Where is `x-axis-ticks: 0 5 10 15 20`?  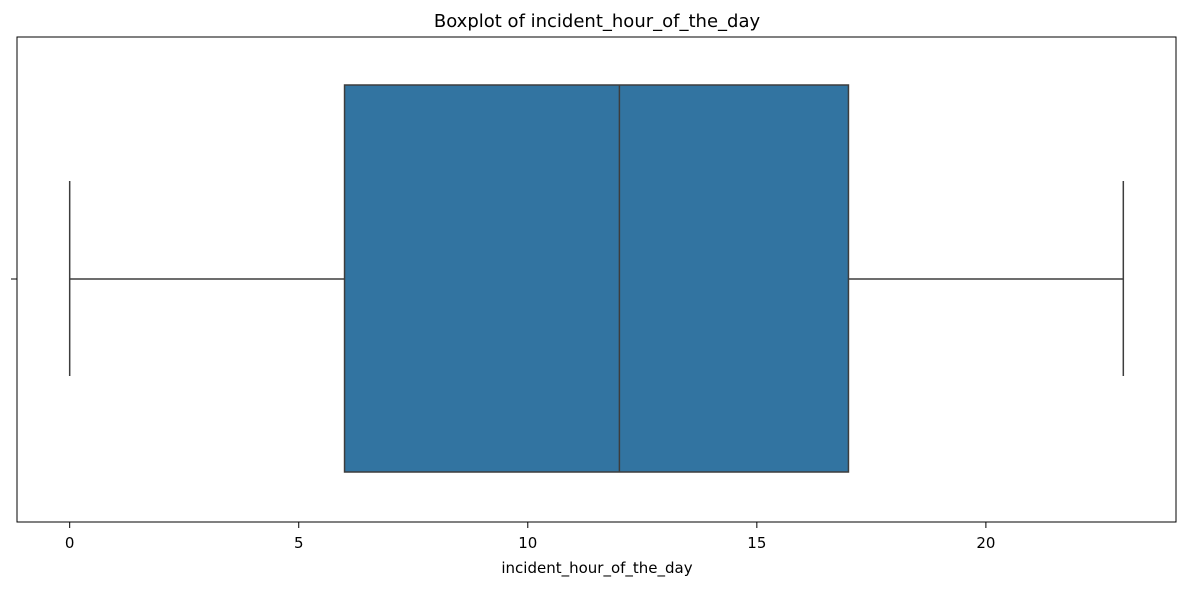 x-axis-ticks: 0 5 10 15 20 is located at coordinates (530, 537).